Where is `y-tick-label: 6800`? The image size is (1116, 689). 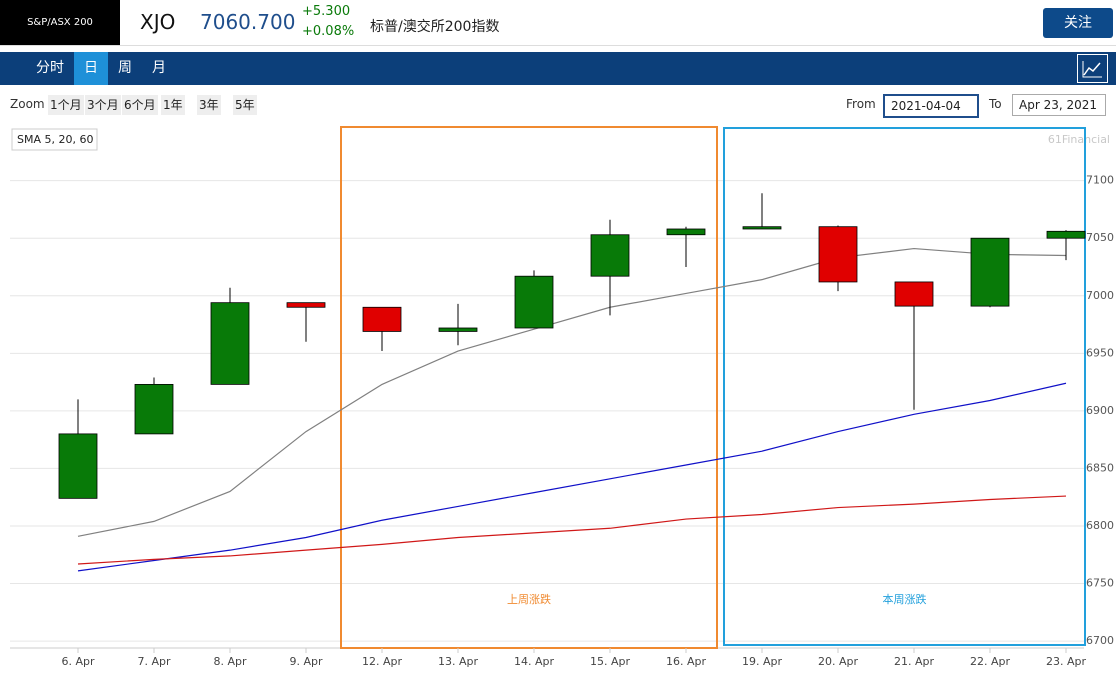 y-tick-label: 6800 is located at coordinates (1100, 525).